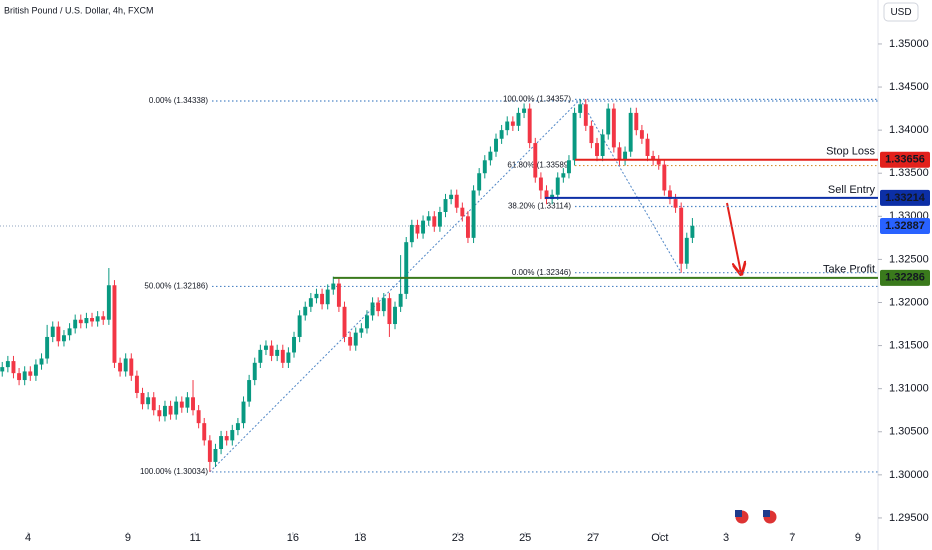  Describe the element at coordinates (458, 538) in the screenshot. I see `x-tick-label: 23` at that location.